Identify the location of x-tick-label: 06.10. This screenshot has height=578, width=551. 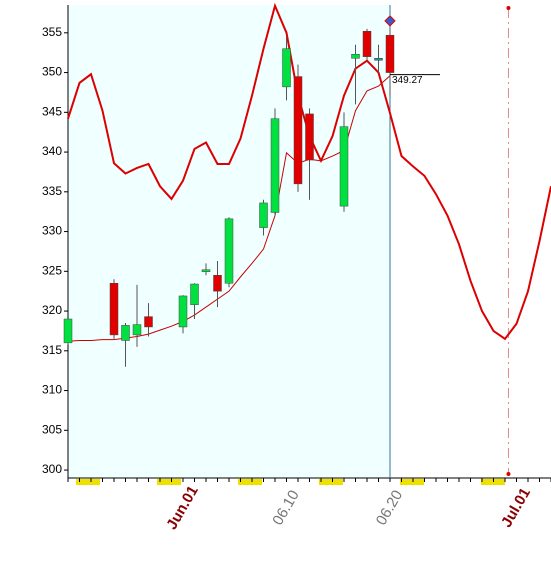
(285, 507).